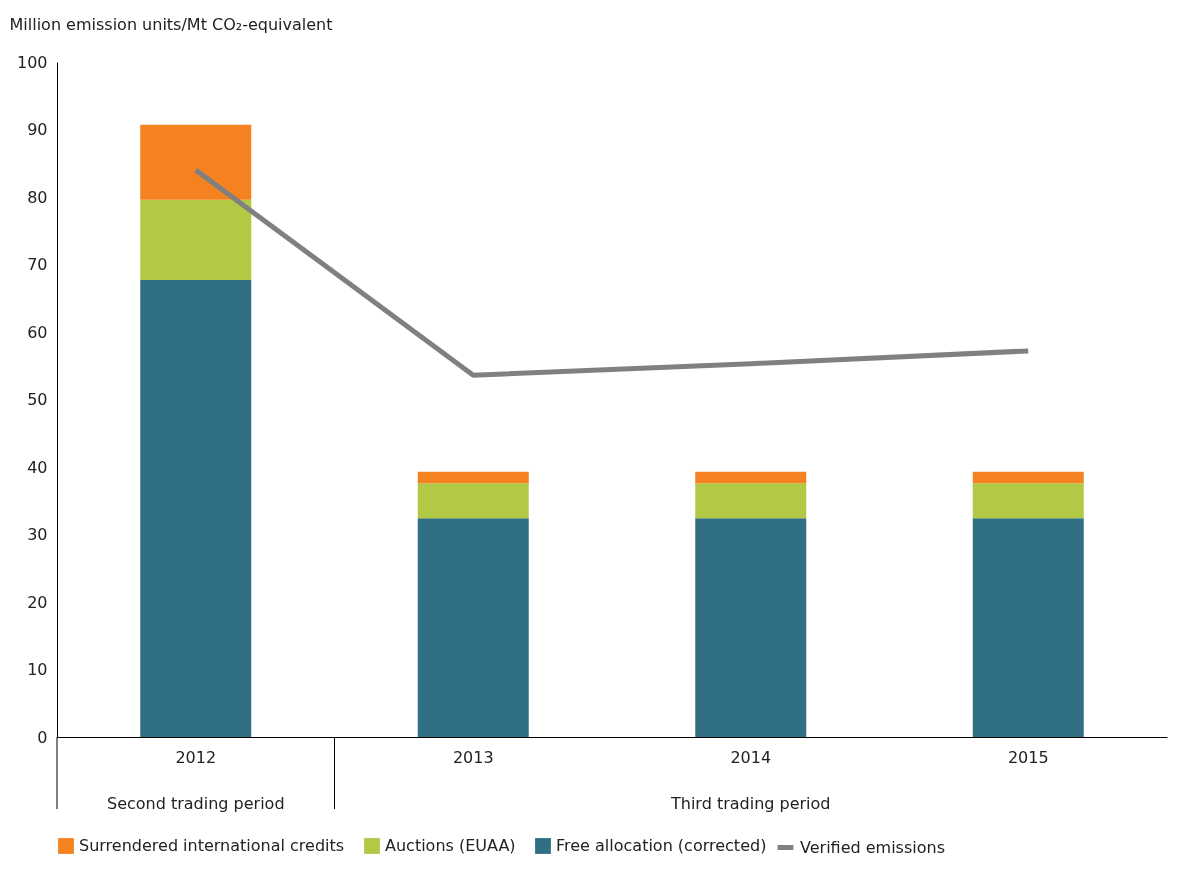 This screenshot has width=1181, height=873. What do you see at coordinates (37, 534) in the screenshot?
I see `y-tick-label: 30` at bounding box center [37, 534].